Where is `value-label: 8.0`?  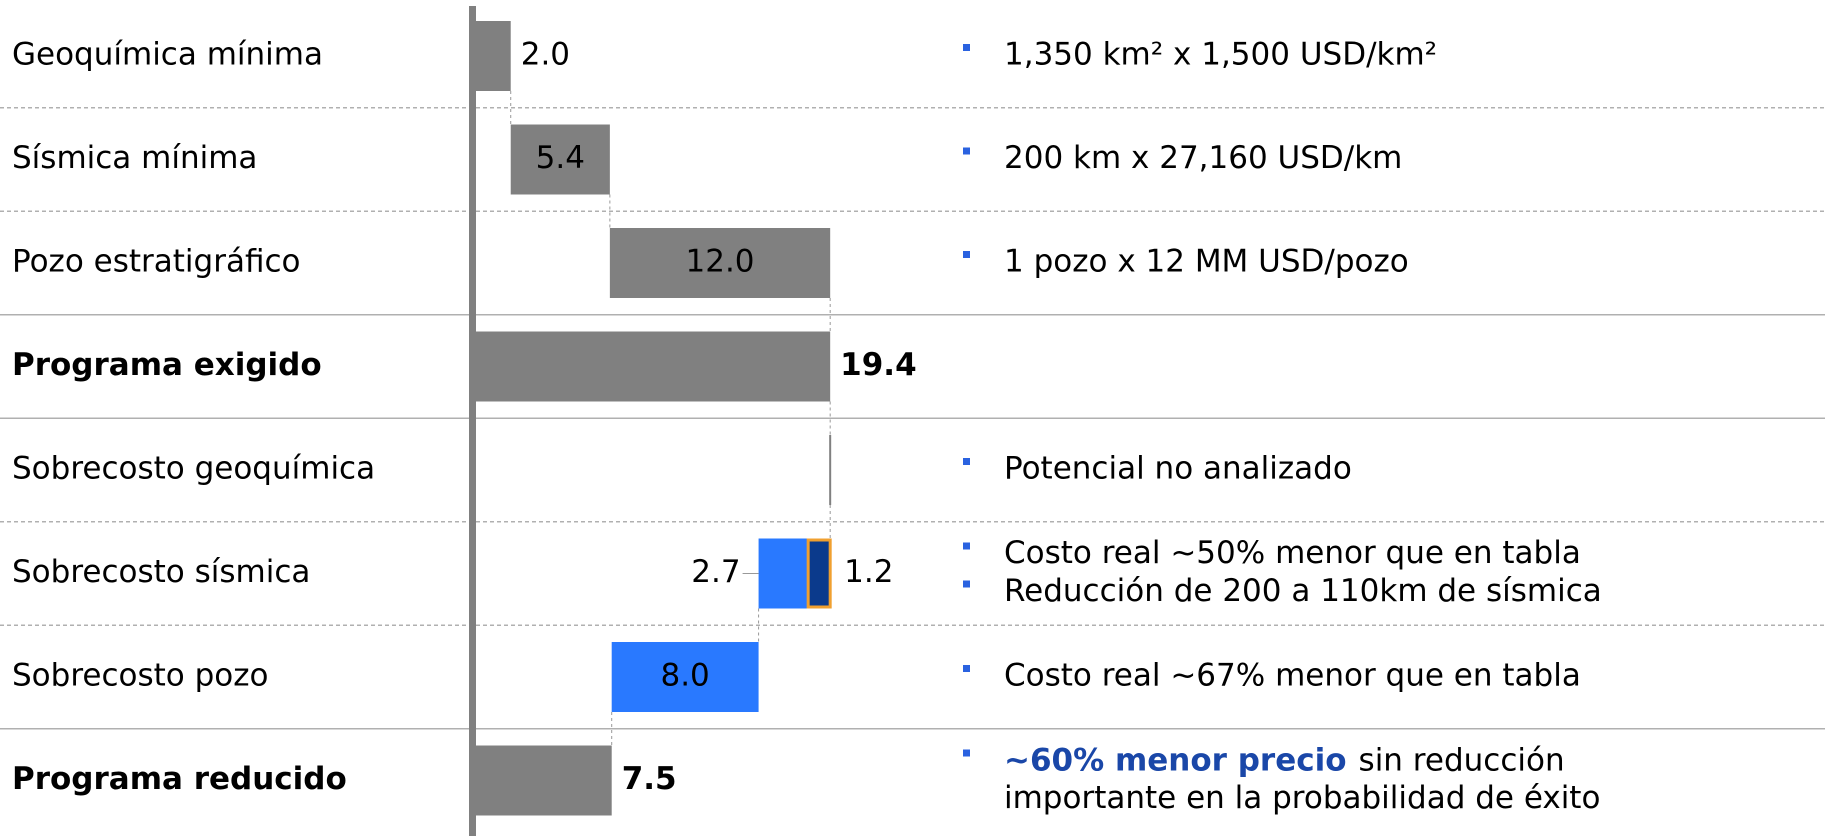
value-label: 8.0 is located at coordinates (684, 676).